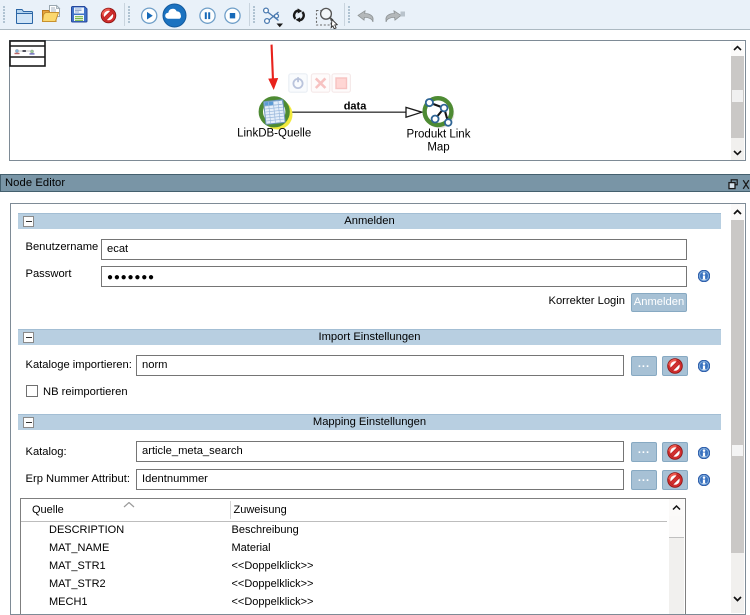 Image resolution: width=750 pixels, height=615 pixels. What do you see at coordinates (356, 107) in the screenshot?
I see `svg-text: data` at bounding box center [356, 107].